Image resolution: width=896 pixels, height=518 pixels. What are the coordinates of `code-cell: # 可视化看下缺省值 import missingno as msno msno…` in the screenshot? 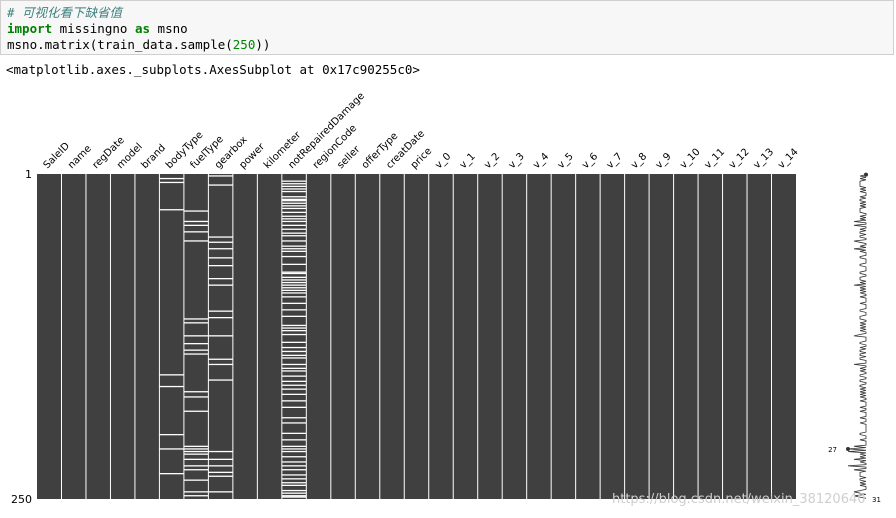 It's located at (447, 27).